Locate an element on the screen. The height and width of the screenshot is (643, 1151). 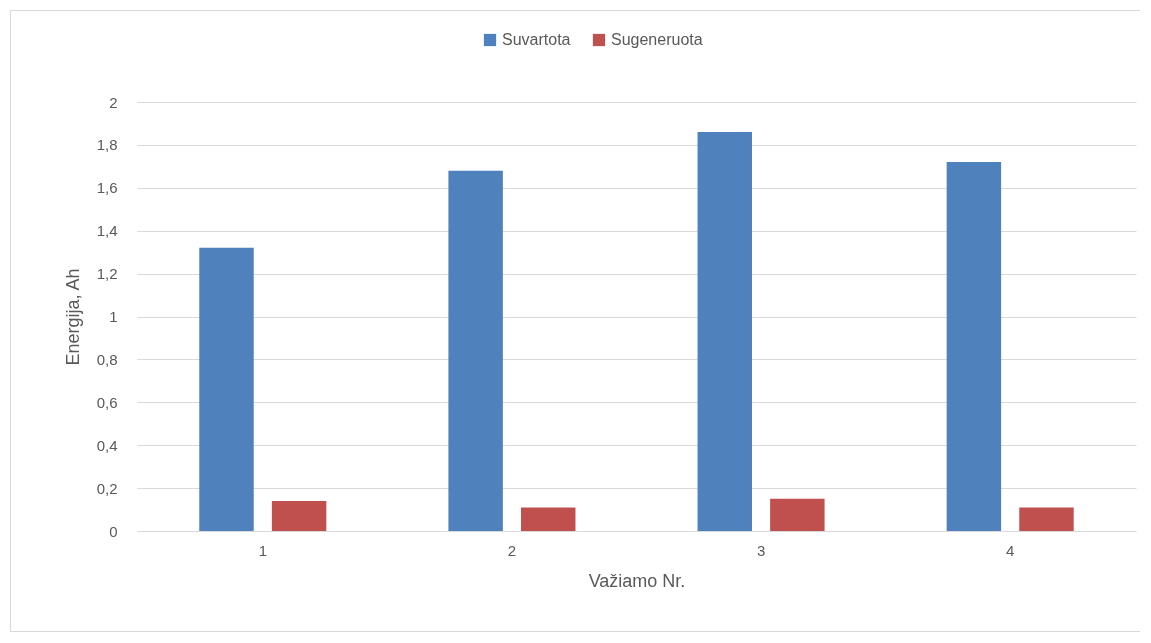
y-tick-label: 1,8 is located at coordinates (107, 145).